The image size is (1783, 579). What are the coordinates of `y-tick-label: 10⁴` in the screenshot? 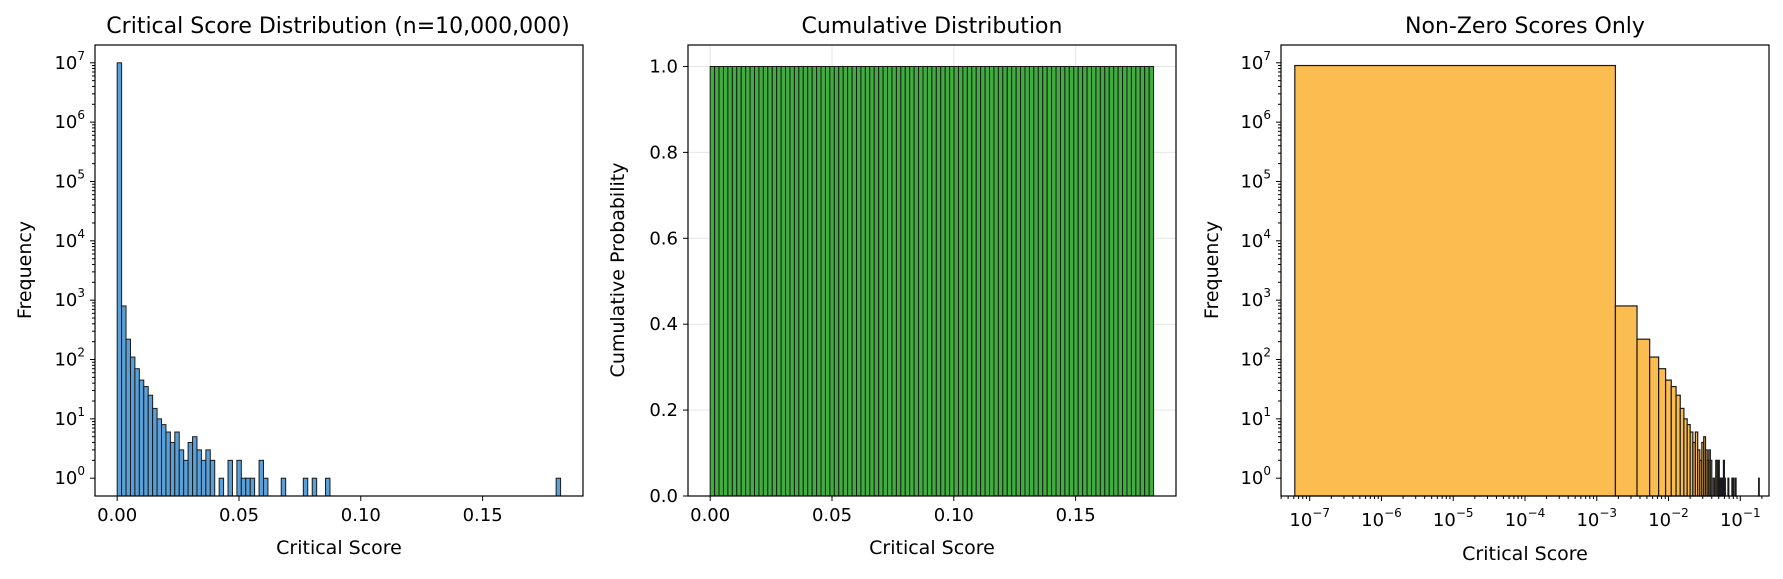 It's located at (69, 239).